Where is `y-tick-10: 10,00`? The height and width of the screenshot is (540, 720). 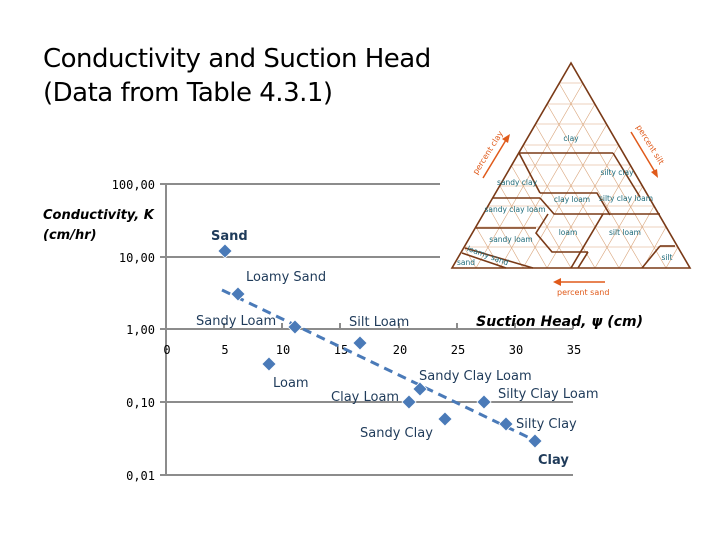
y-tick-10: 10,00 is located at coordinates (137, 258).